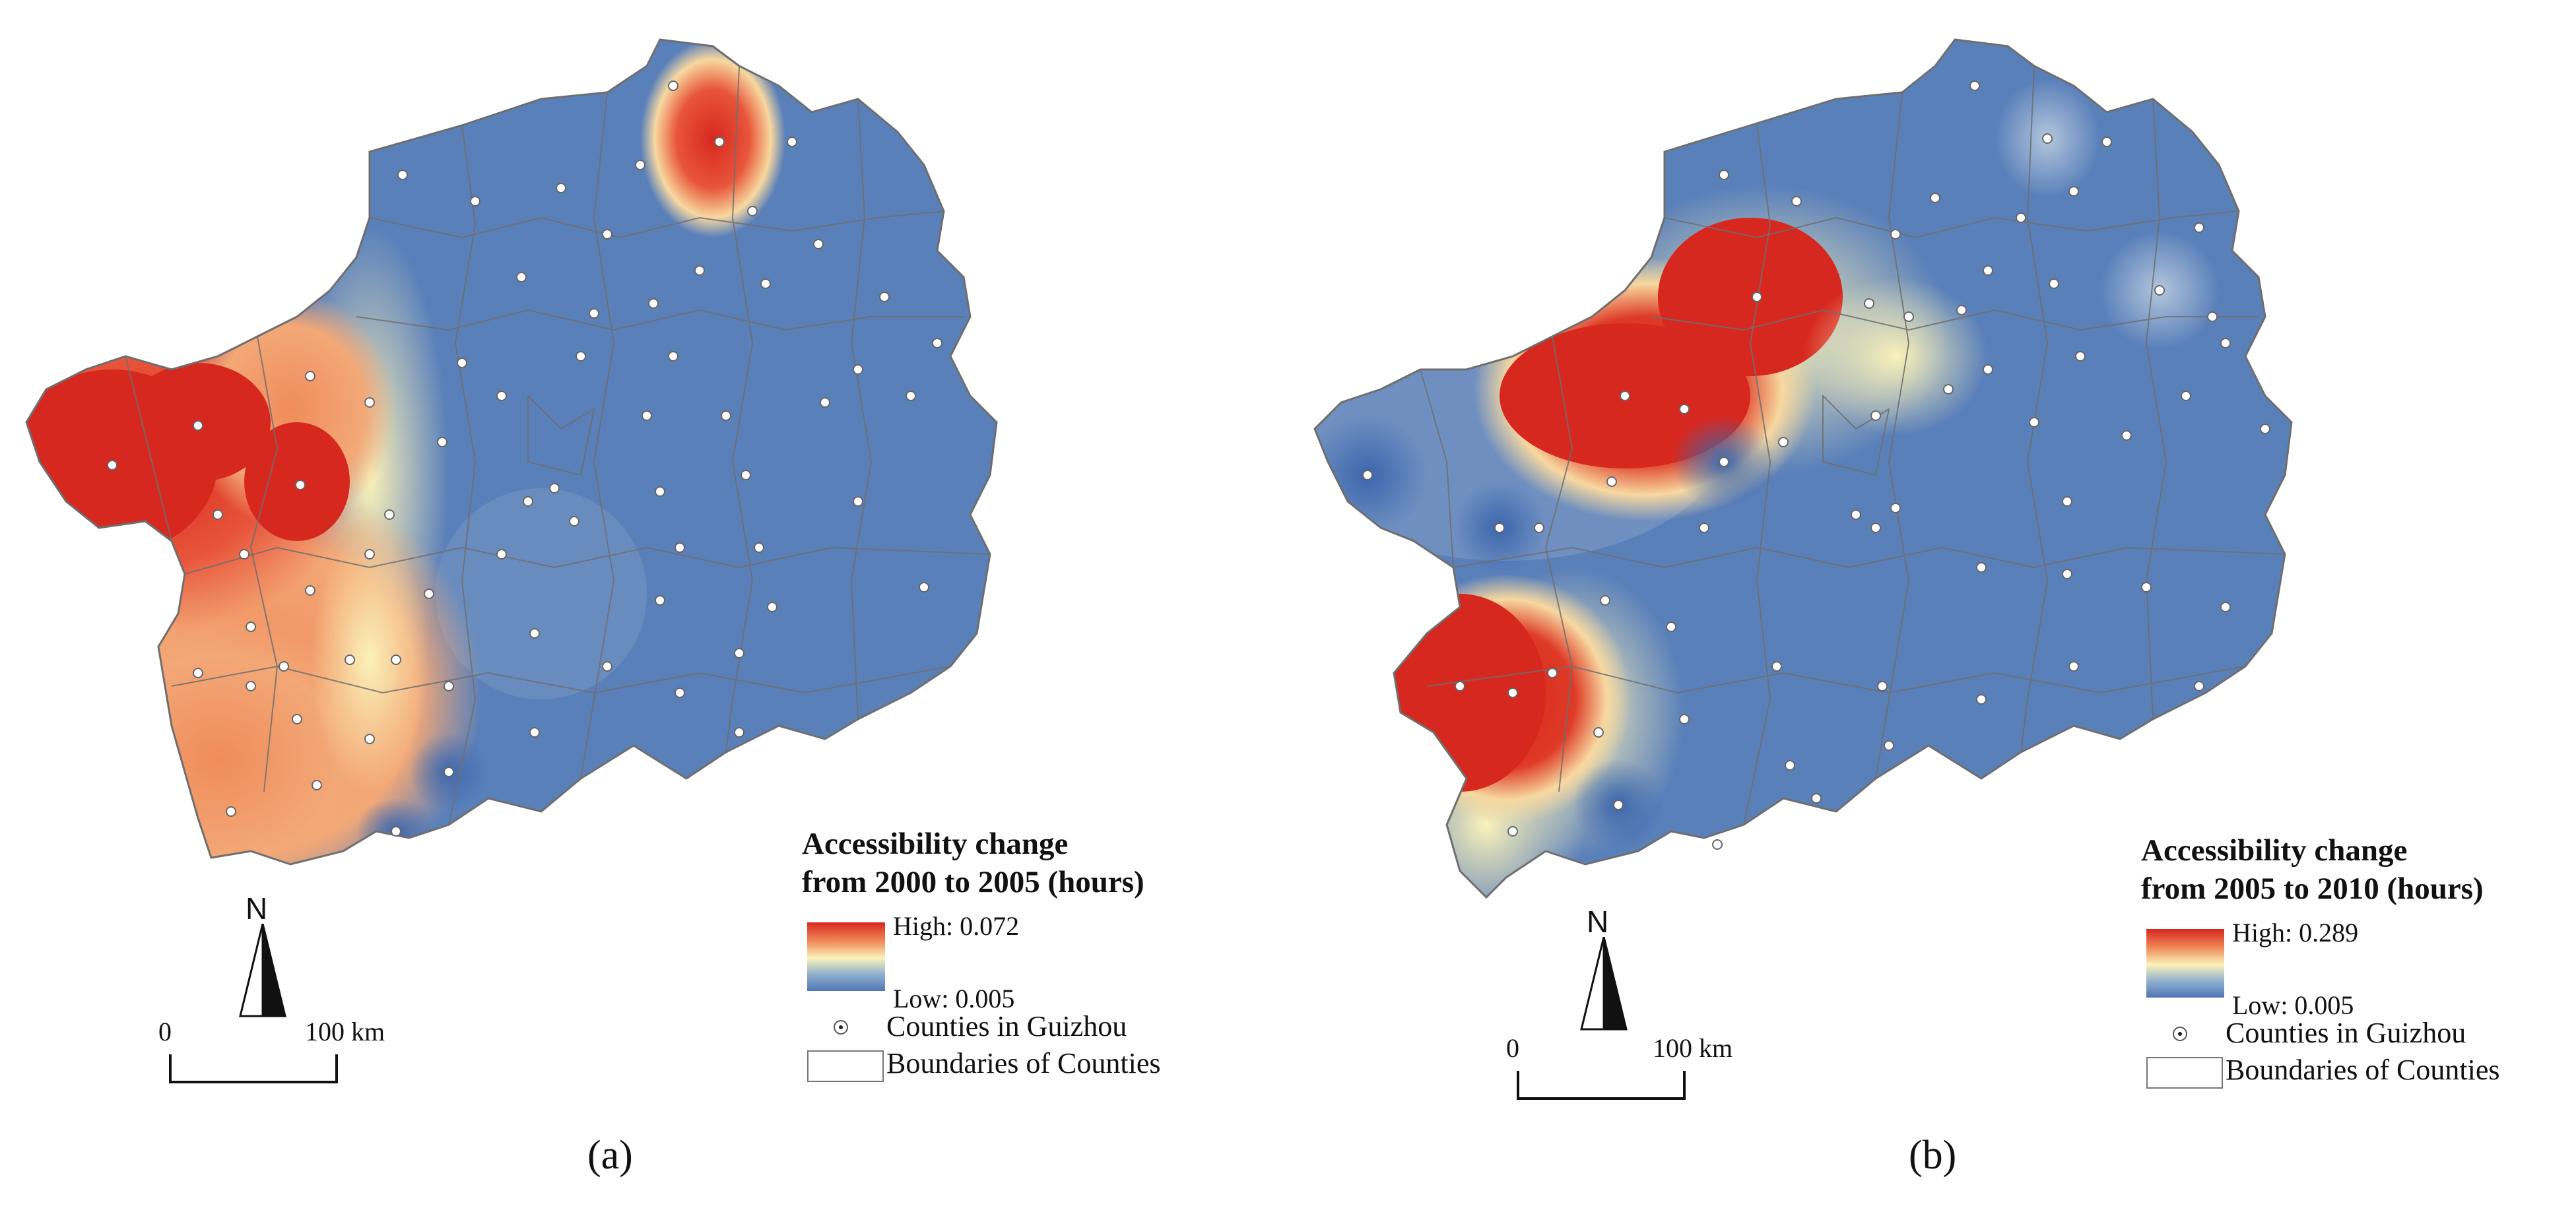  I want to click on ramp-low-label-b: Low: 0.005, so click(2293, 1005).